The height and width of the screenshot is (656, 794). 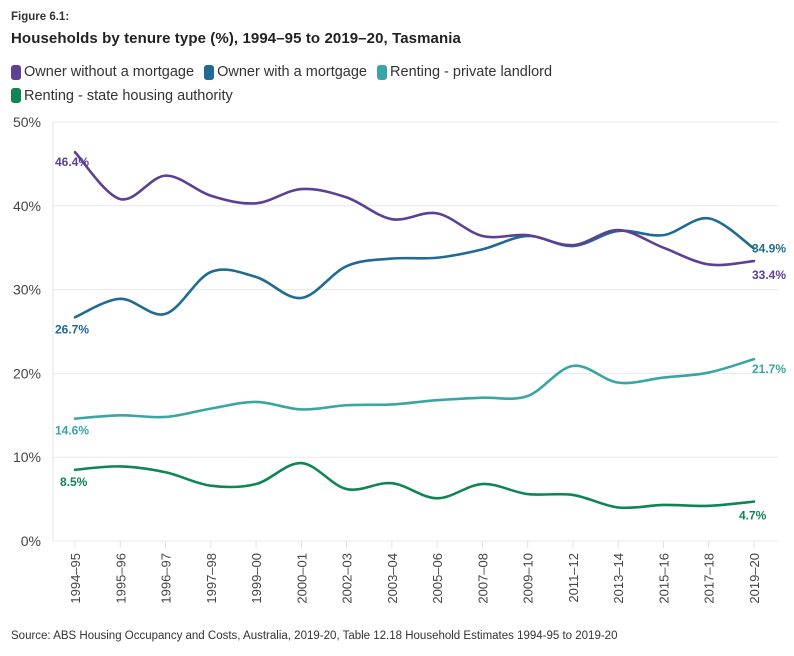 I want to click on y-tick-label: 20%, so click(x=27, y=373).